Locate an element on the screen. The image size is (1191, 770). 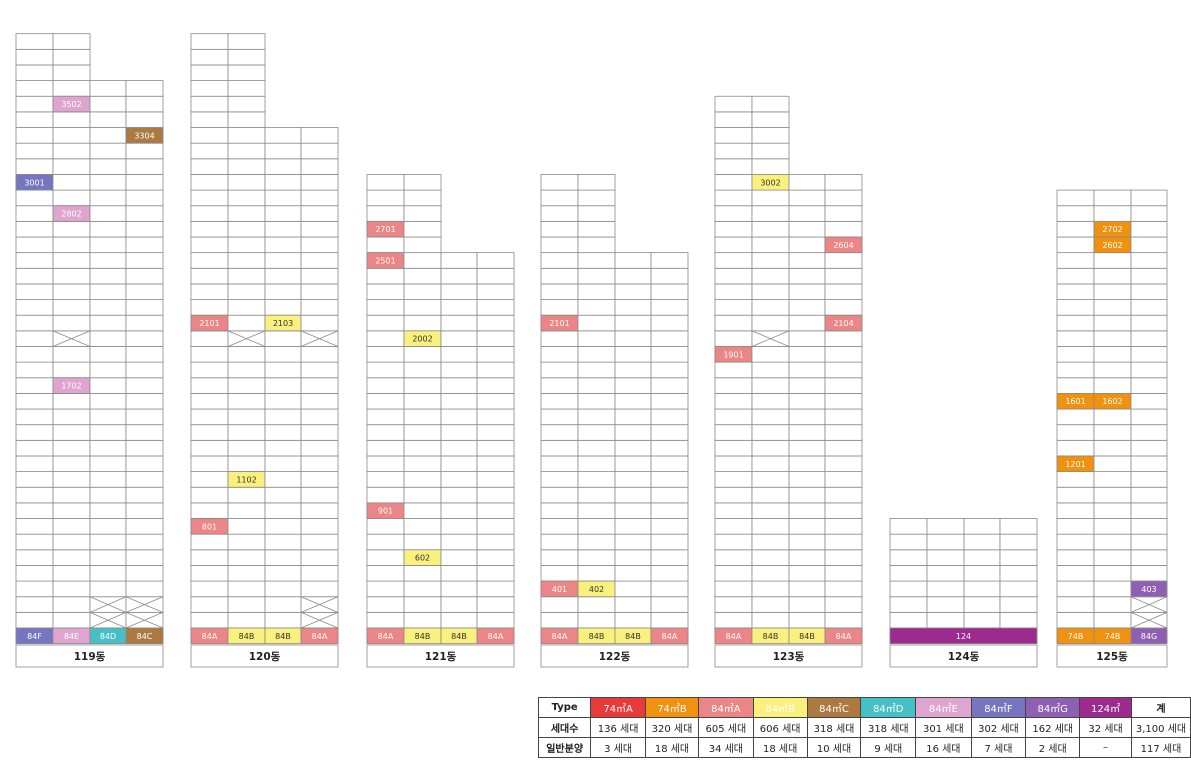
building-name: 124동 is located at coordinates (964, 657).